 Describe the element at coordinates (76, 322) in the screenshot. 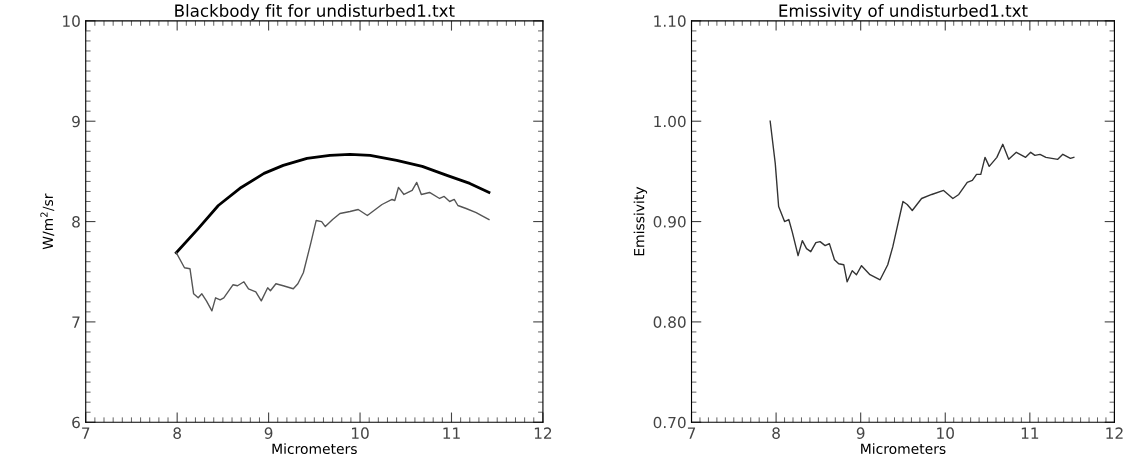

I see `y-tick-label: 7` at that location.